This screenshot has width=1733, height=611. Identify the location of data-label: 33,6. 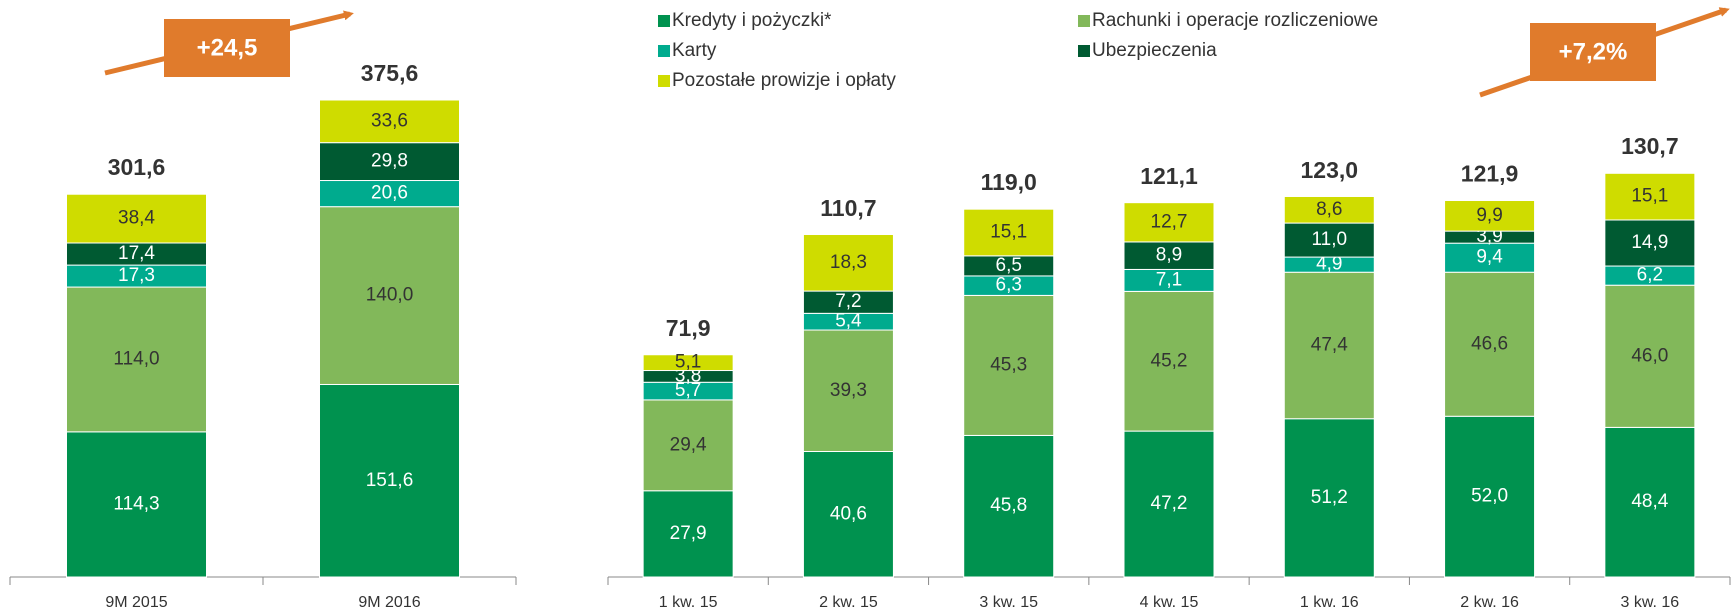
(389, 120).